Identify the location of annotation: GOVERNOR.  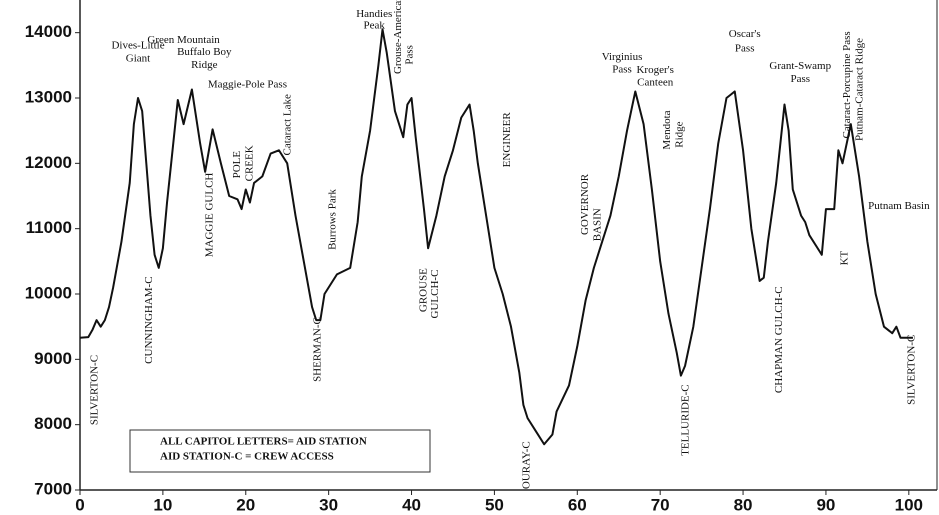
(585, 204).